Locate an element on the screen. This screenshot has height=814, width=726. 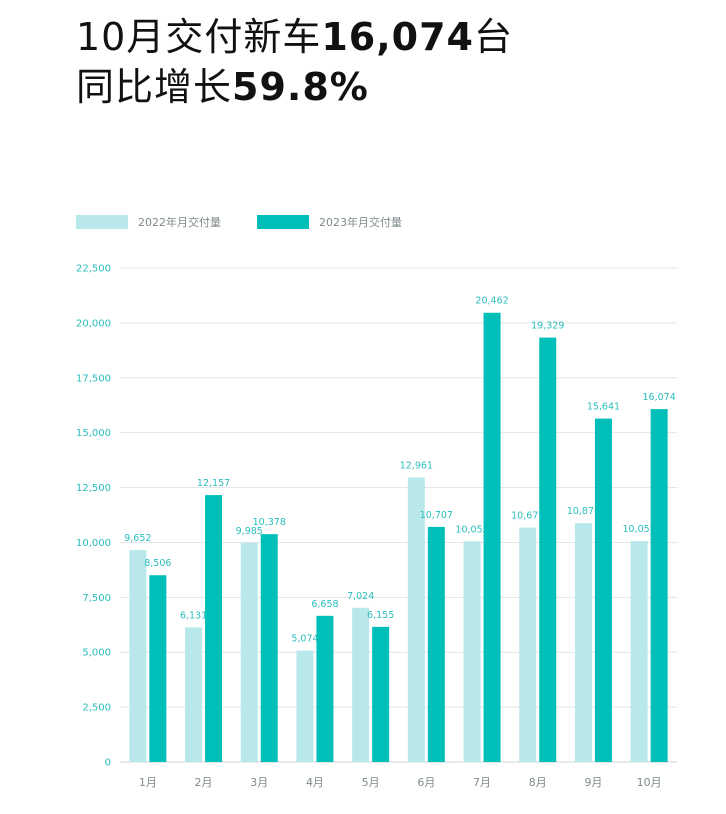
data-label-2023: 6,155 is located at coordinates (380, 615).